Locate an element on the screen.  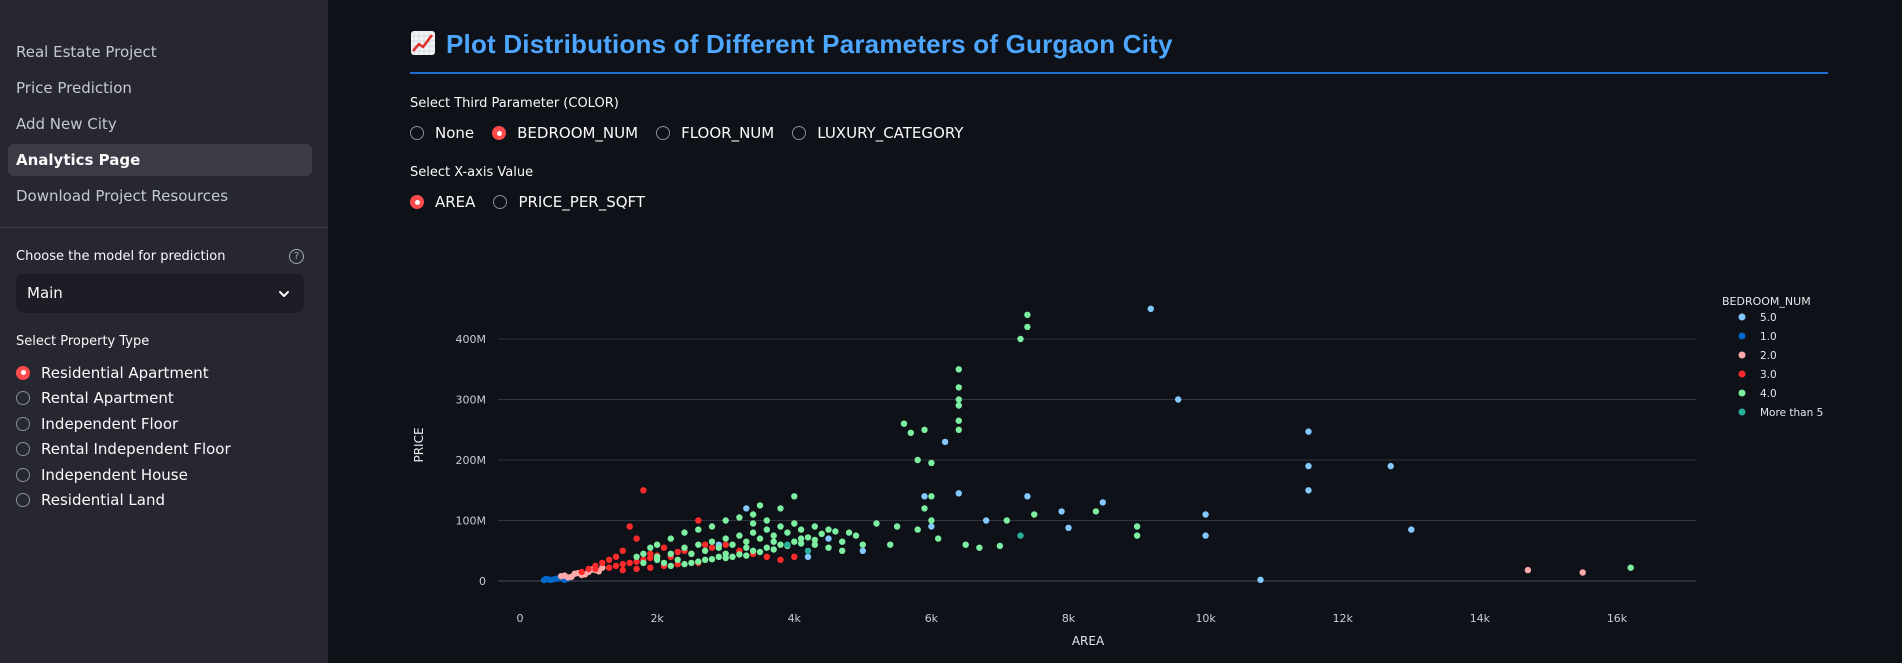
radio-bedroom-num: BEDROOM_NUM is located at coordinates (565, 133).